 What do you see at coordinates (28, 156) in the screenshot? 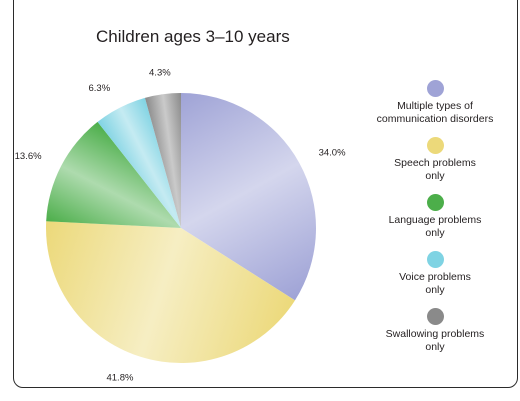
I see `data-label-language-problems: 13.6%` at bounding box center [28, 156].